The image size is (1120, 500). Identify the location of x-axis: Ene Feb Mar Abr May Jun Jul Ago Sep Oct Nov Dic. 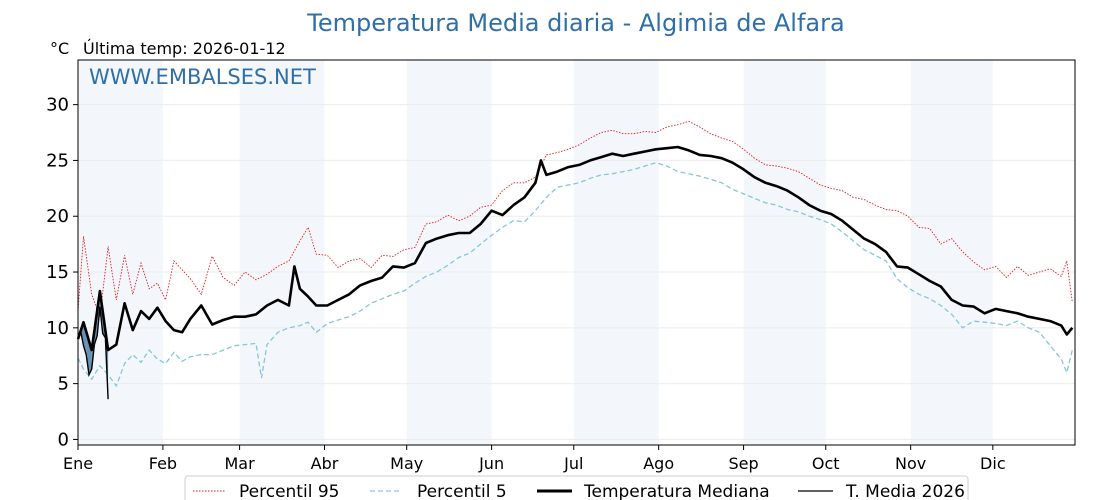
(534, 459).